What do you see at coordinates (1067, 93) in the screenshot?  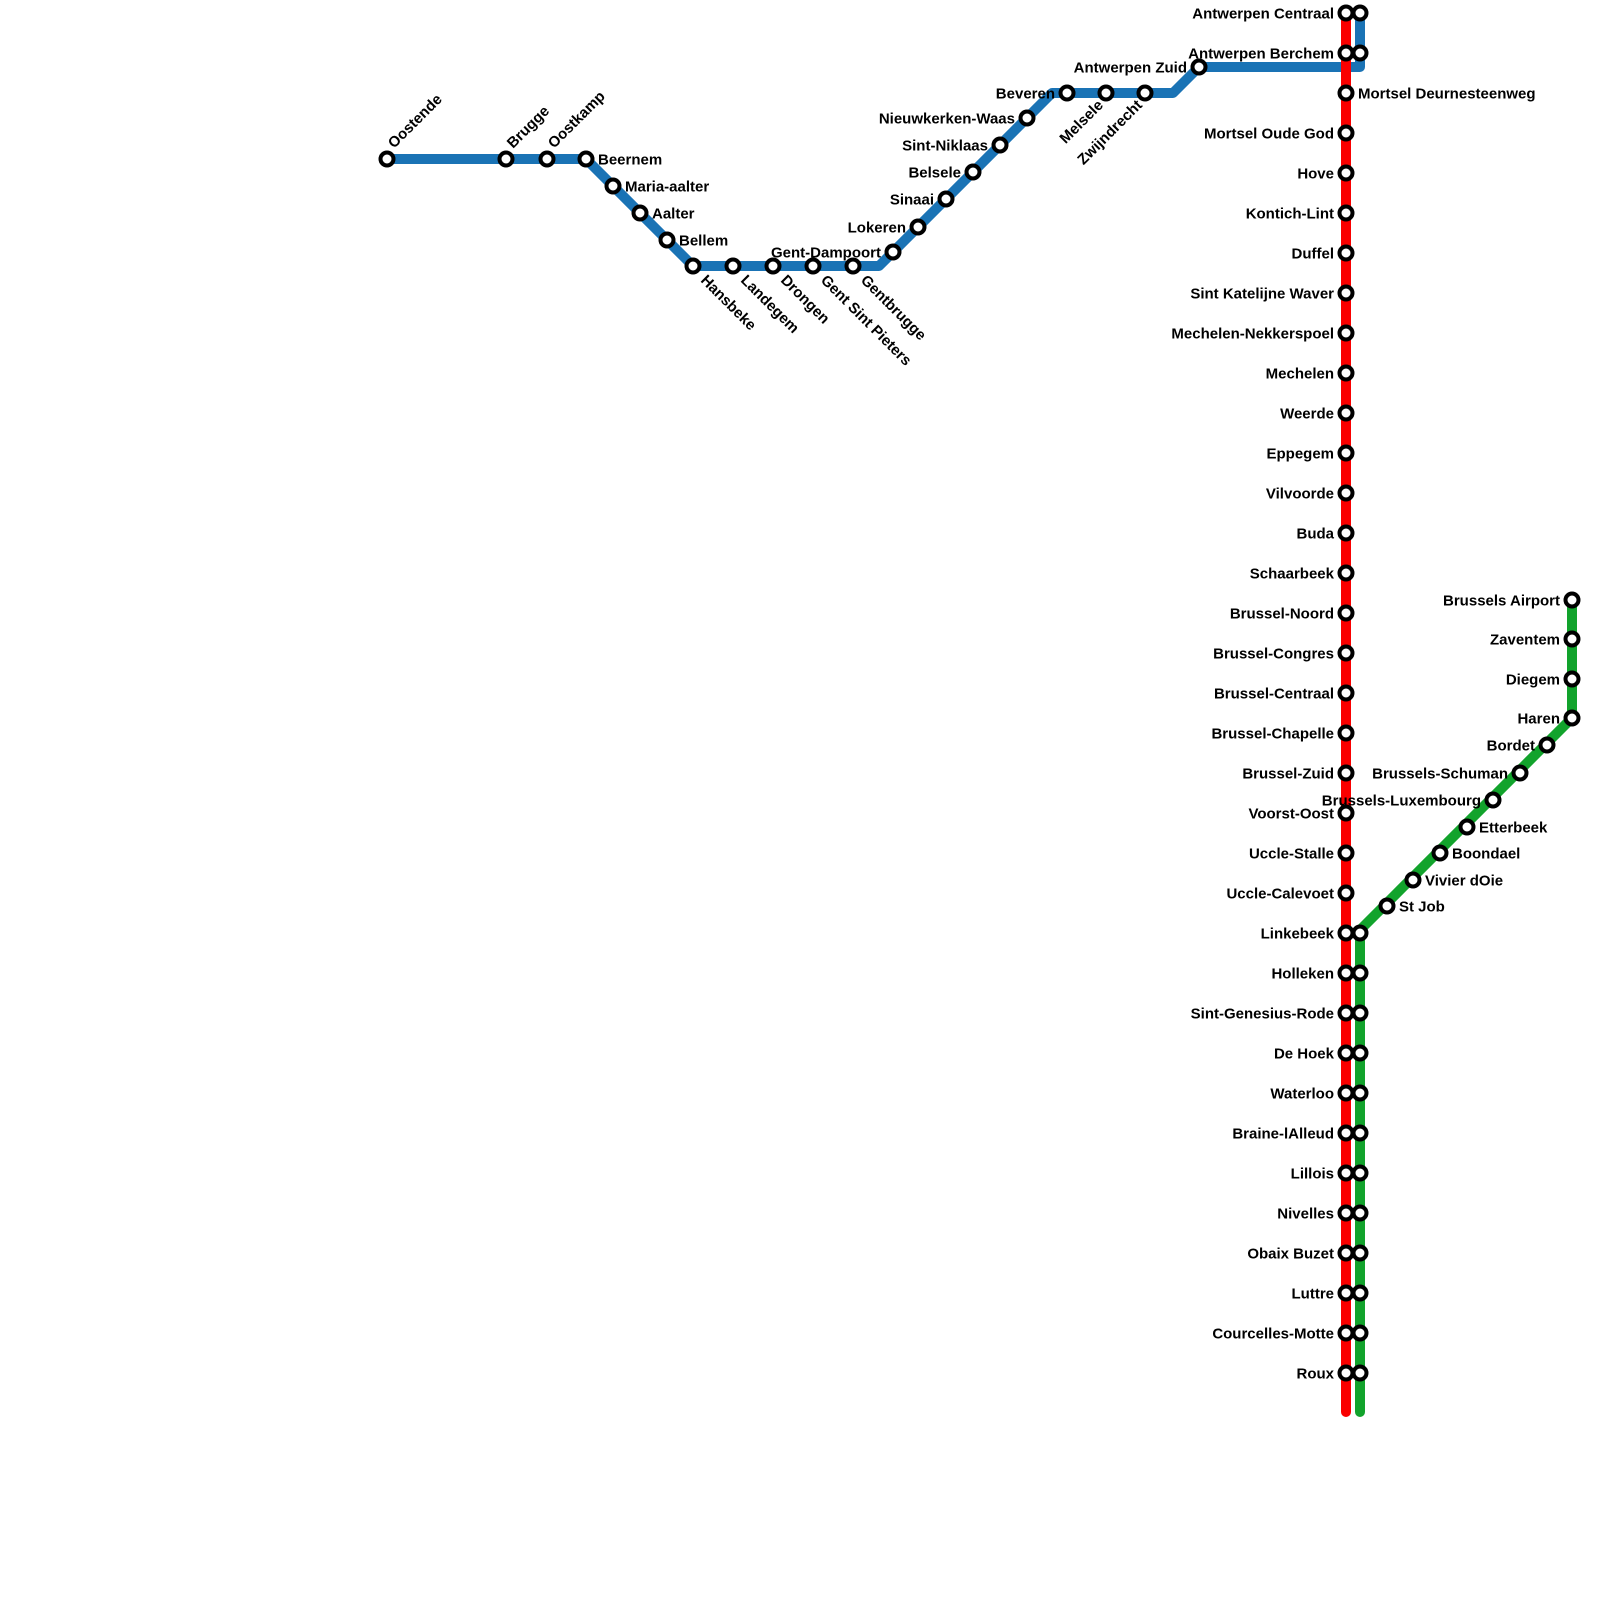 I see `station-dot-beveren` at bounding box center [1067, 93].